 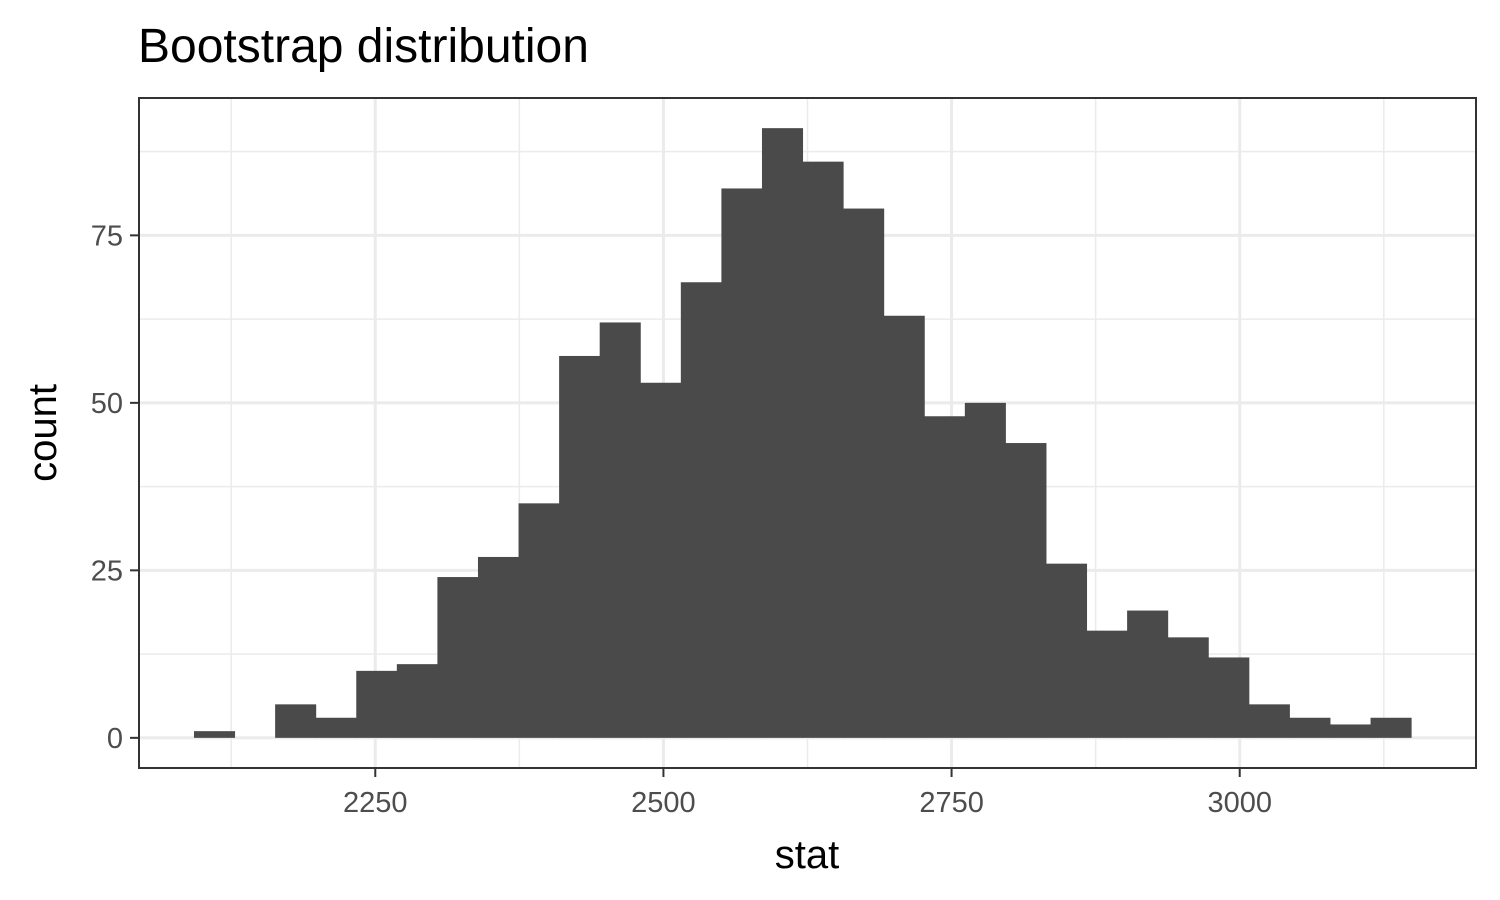 What do you see at coordinates (363, 46) in the screenshot?
I see `chart-title: Bootstrap distribution` at bounding box center [363, 46].